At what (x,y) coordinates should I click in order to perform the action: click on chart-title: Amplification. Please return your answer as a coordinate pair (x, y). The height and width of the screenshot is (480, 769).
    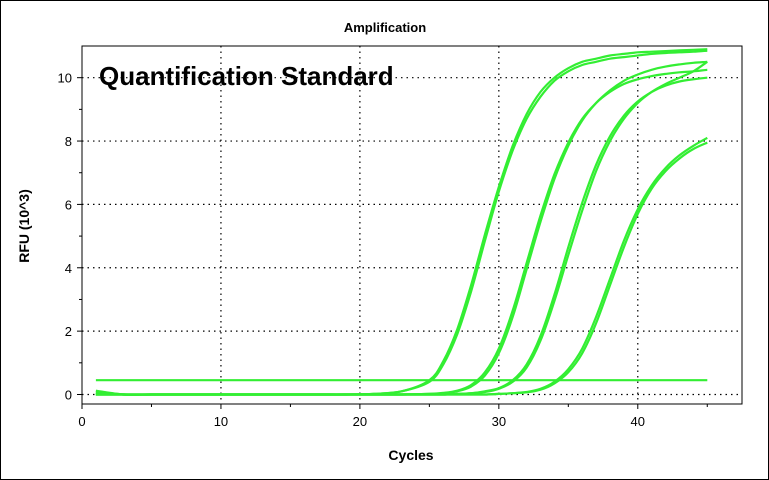
    Looking at the image, I should click on (385, 27).